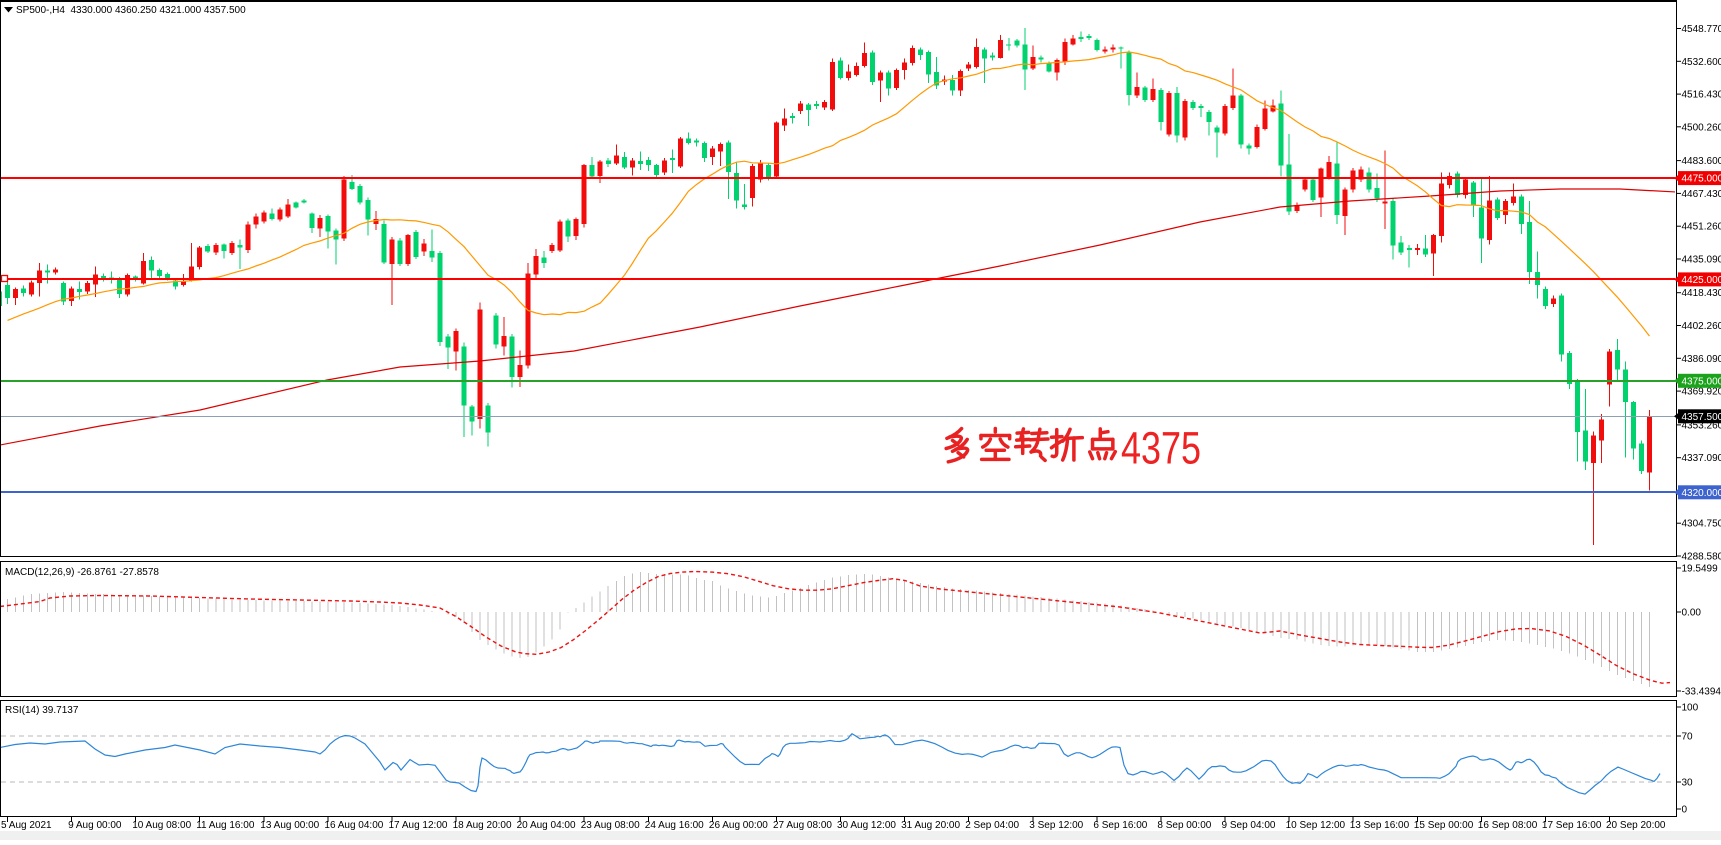  Describe the element at coordinates (1701, 161) in the screenshot. I see `svg-text: 4483.600` at that location.